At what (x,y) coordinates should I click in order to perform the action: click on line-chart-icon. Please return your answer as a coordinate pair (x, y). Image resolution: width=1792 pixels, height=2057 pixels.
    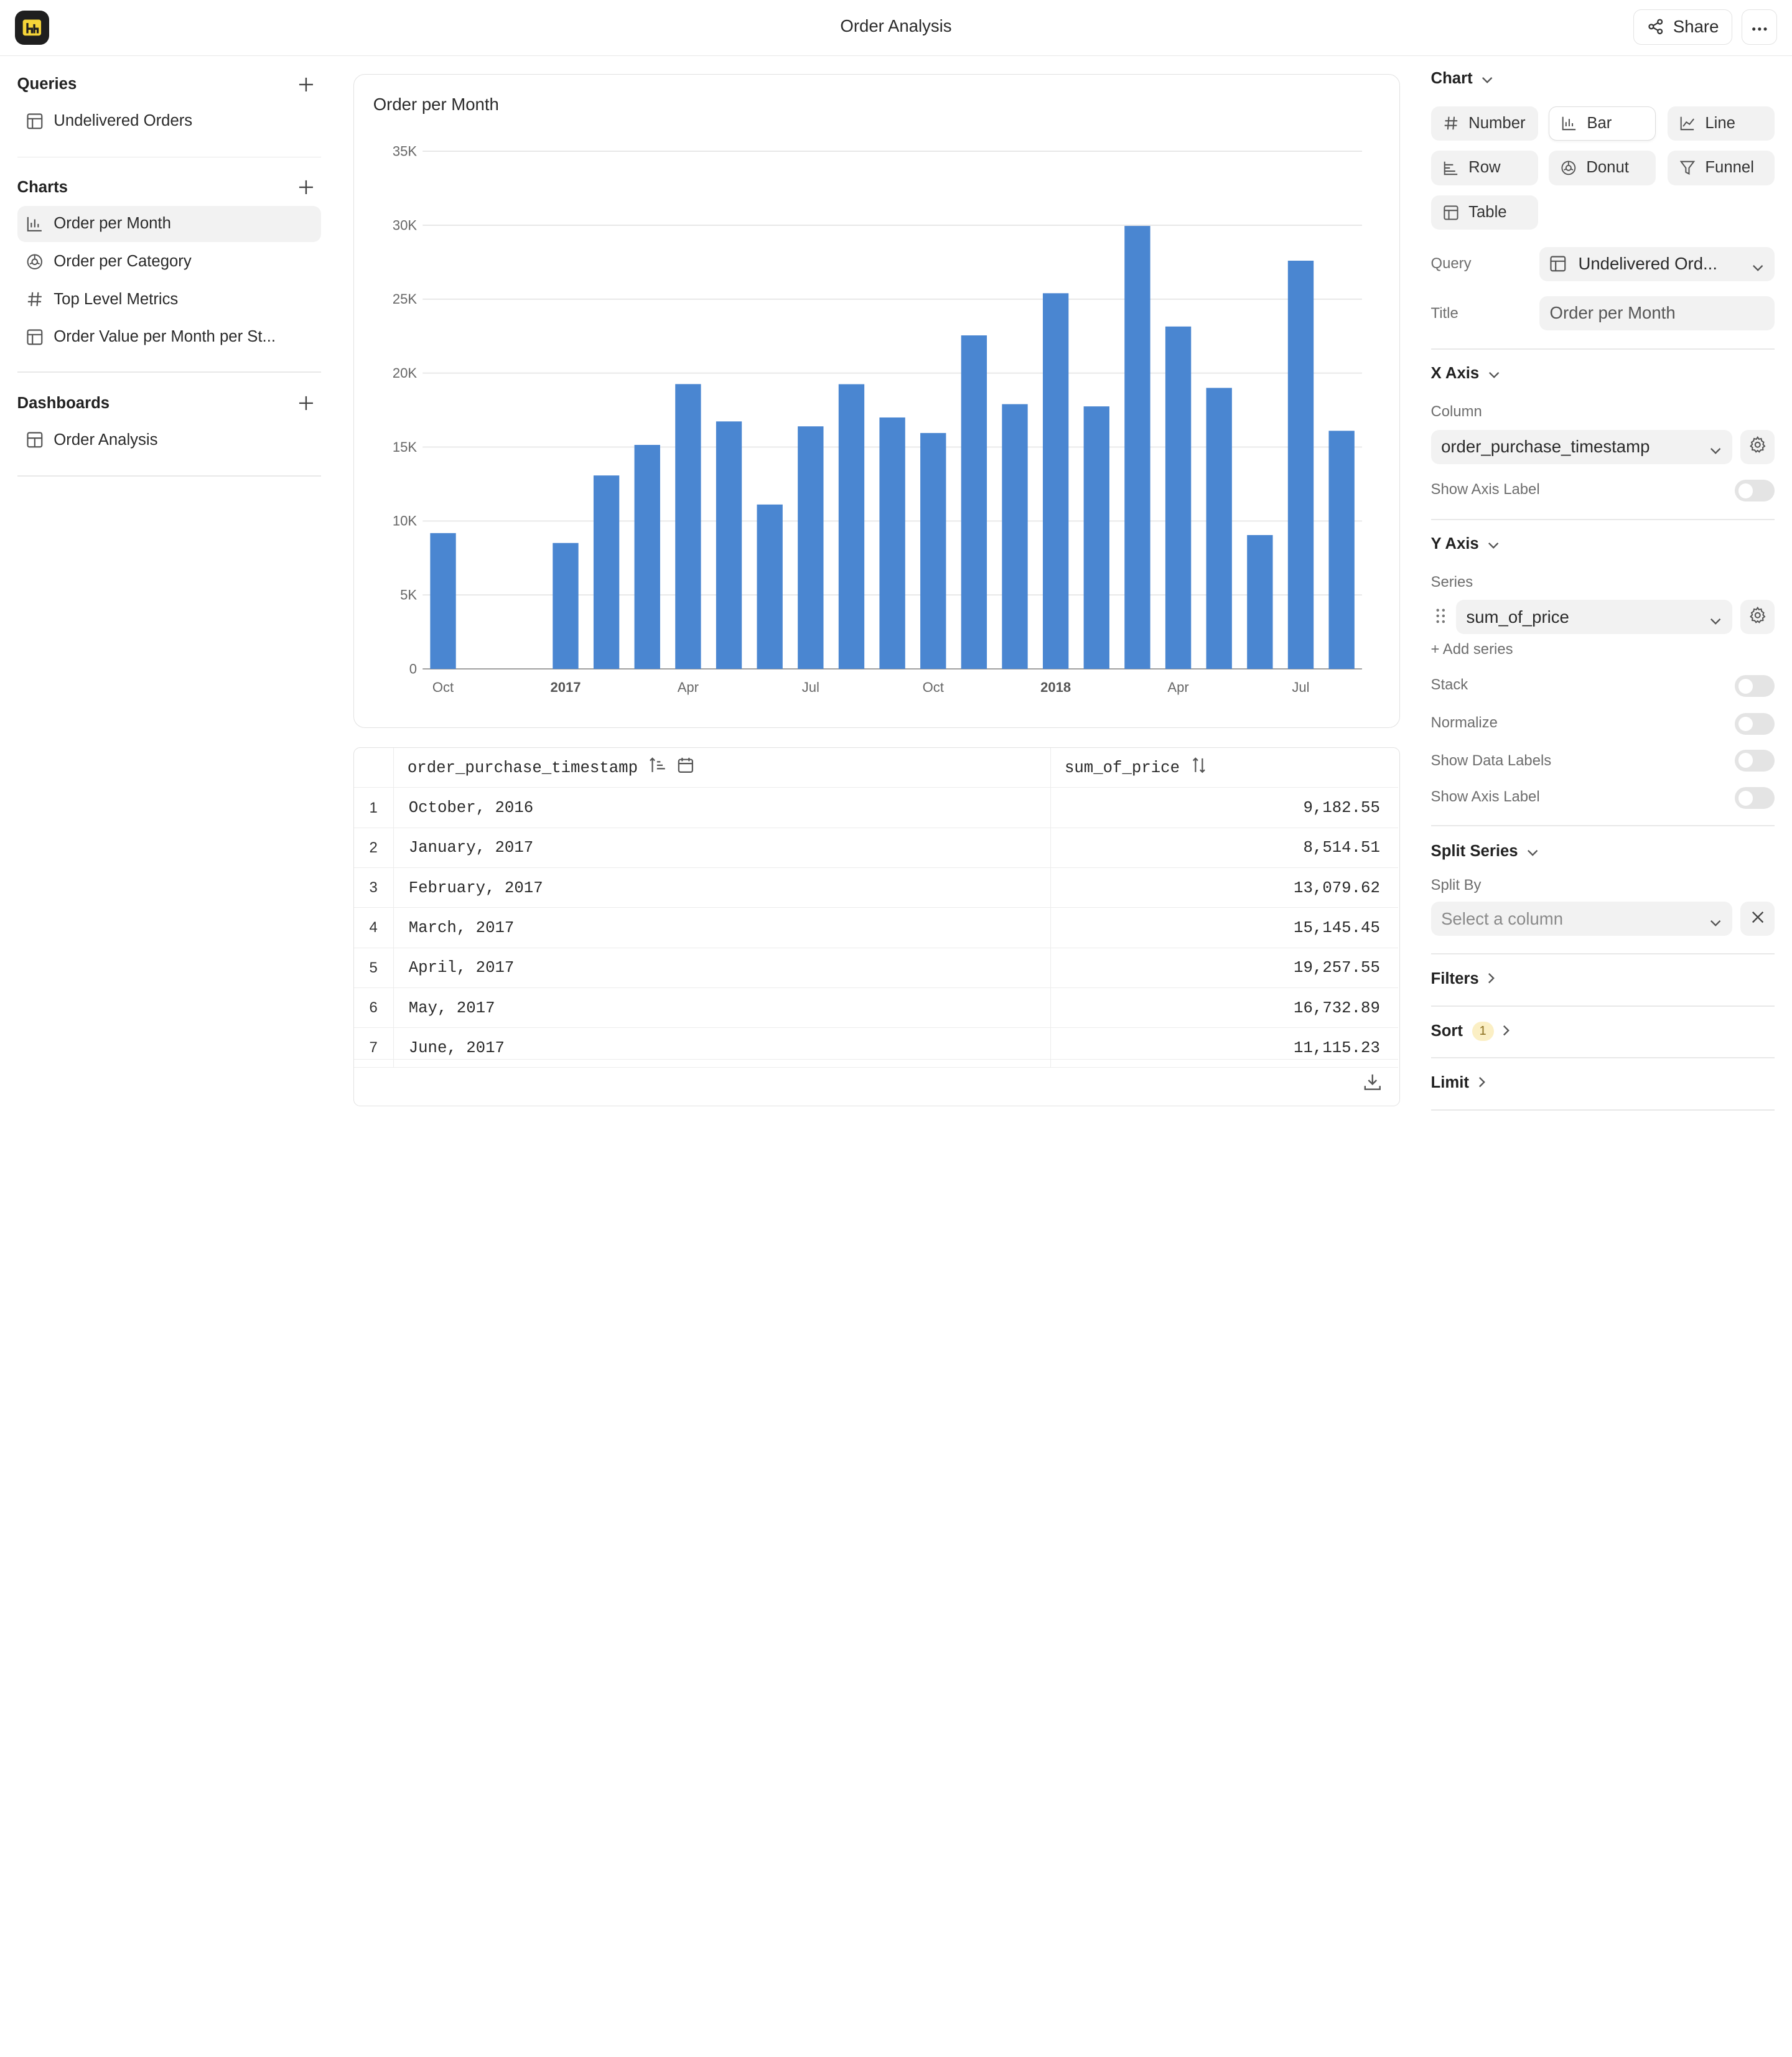
    Looking at the image, I should click on (1687, 124).